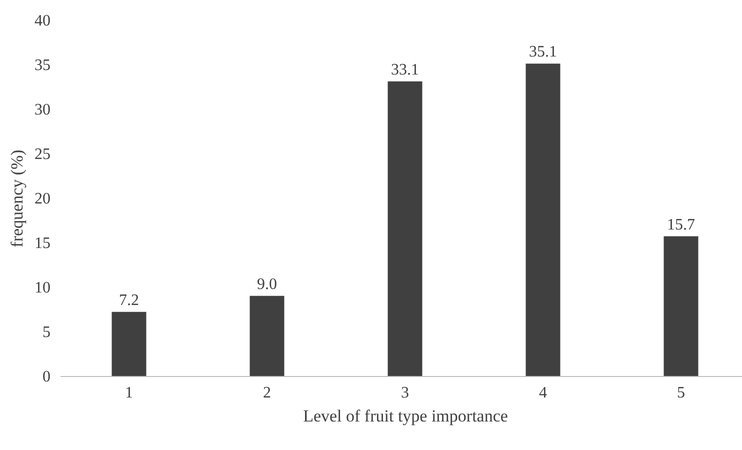 The image size is (742, 450). I want to click on data-label: 33.1, so click(405, 69).